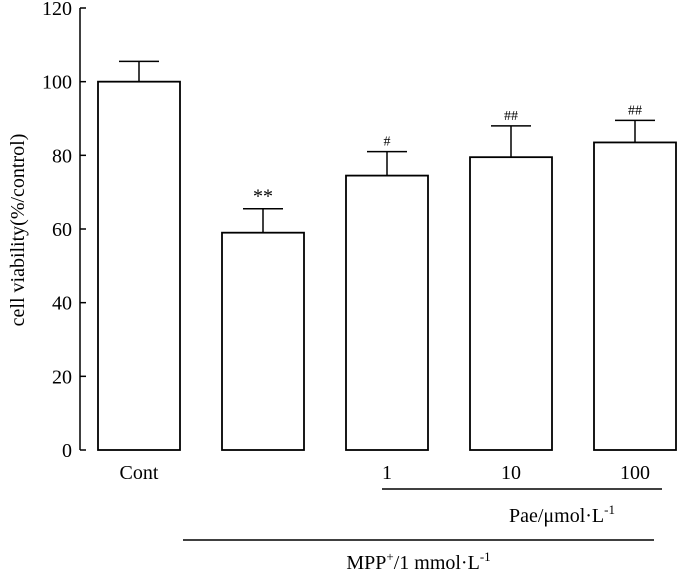  I want to click on y-tick-label: 60, so click(62, 230).